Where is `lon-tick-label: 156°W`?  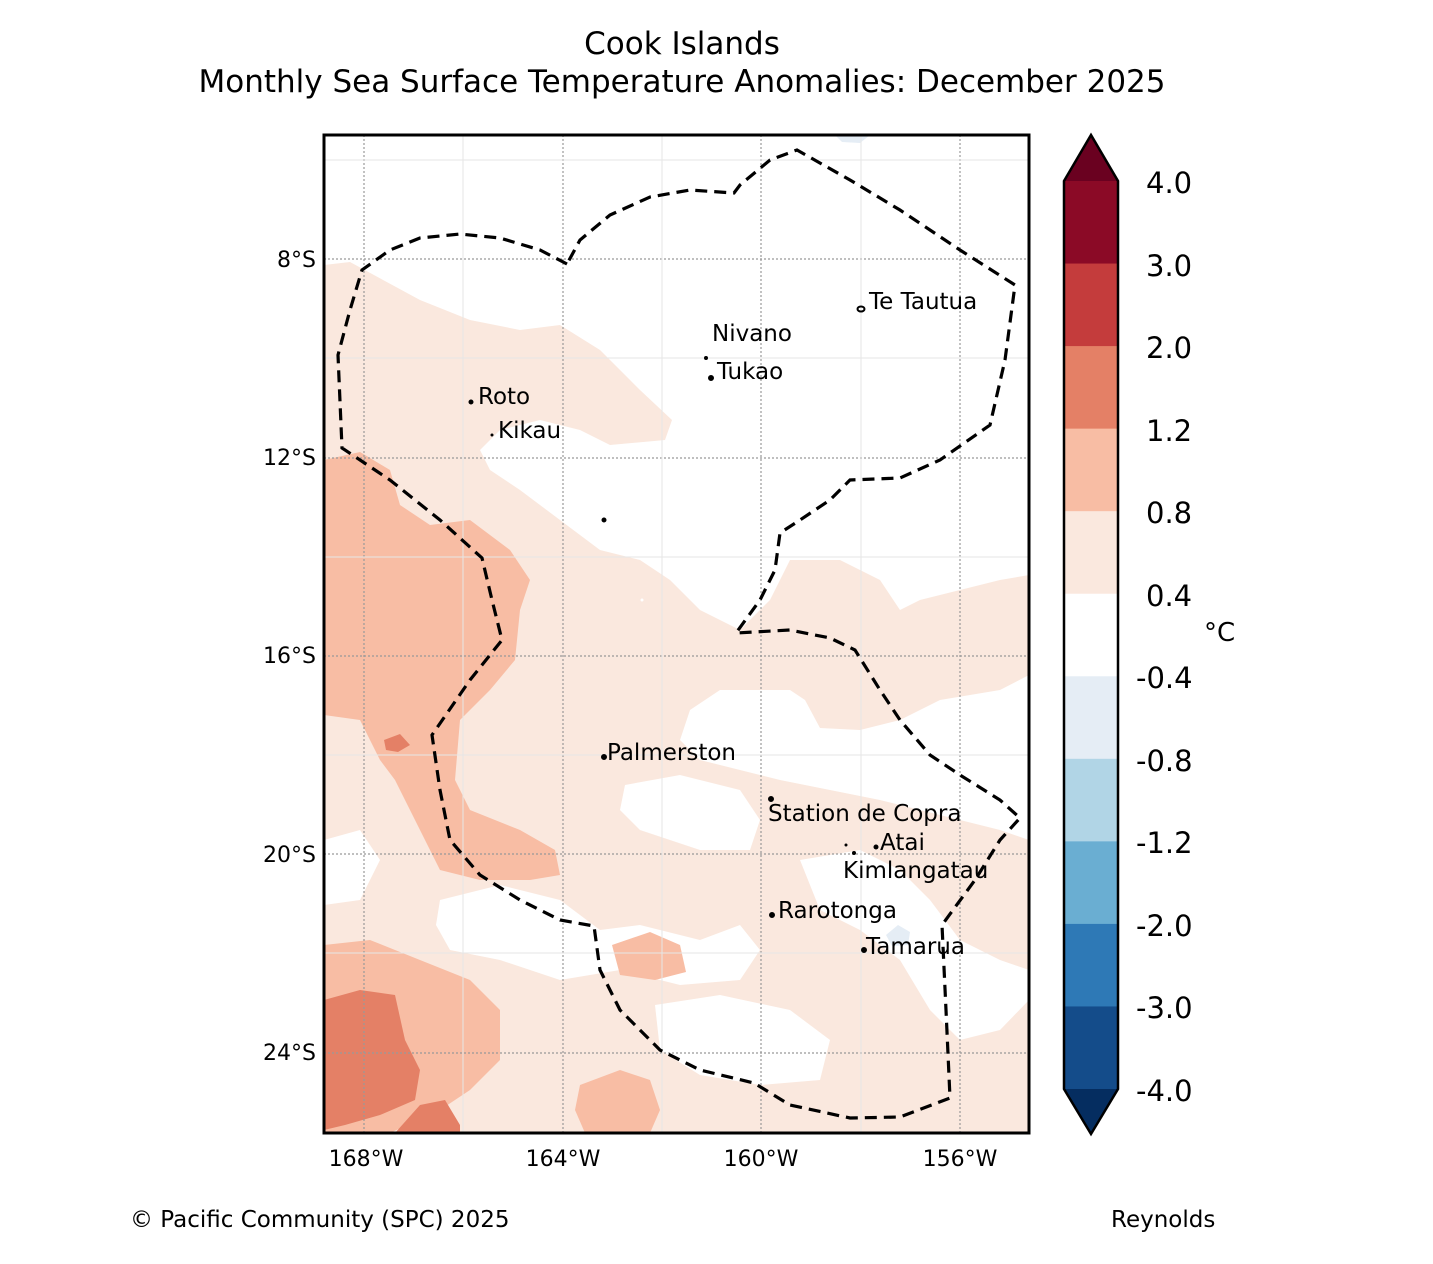 lon-tick-label: 156°W is located at coordinates (960, 1159).